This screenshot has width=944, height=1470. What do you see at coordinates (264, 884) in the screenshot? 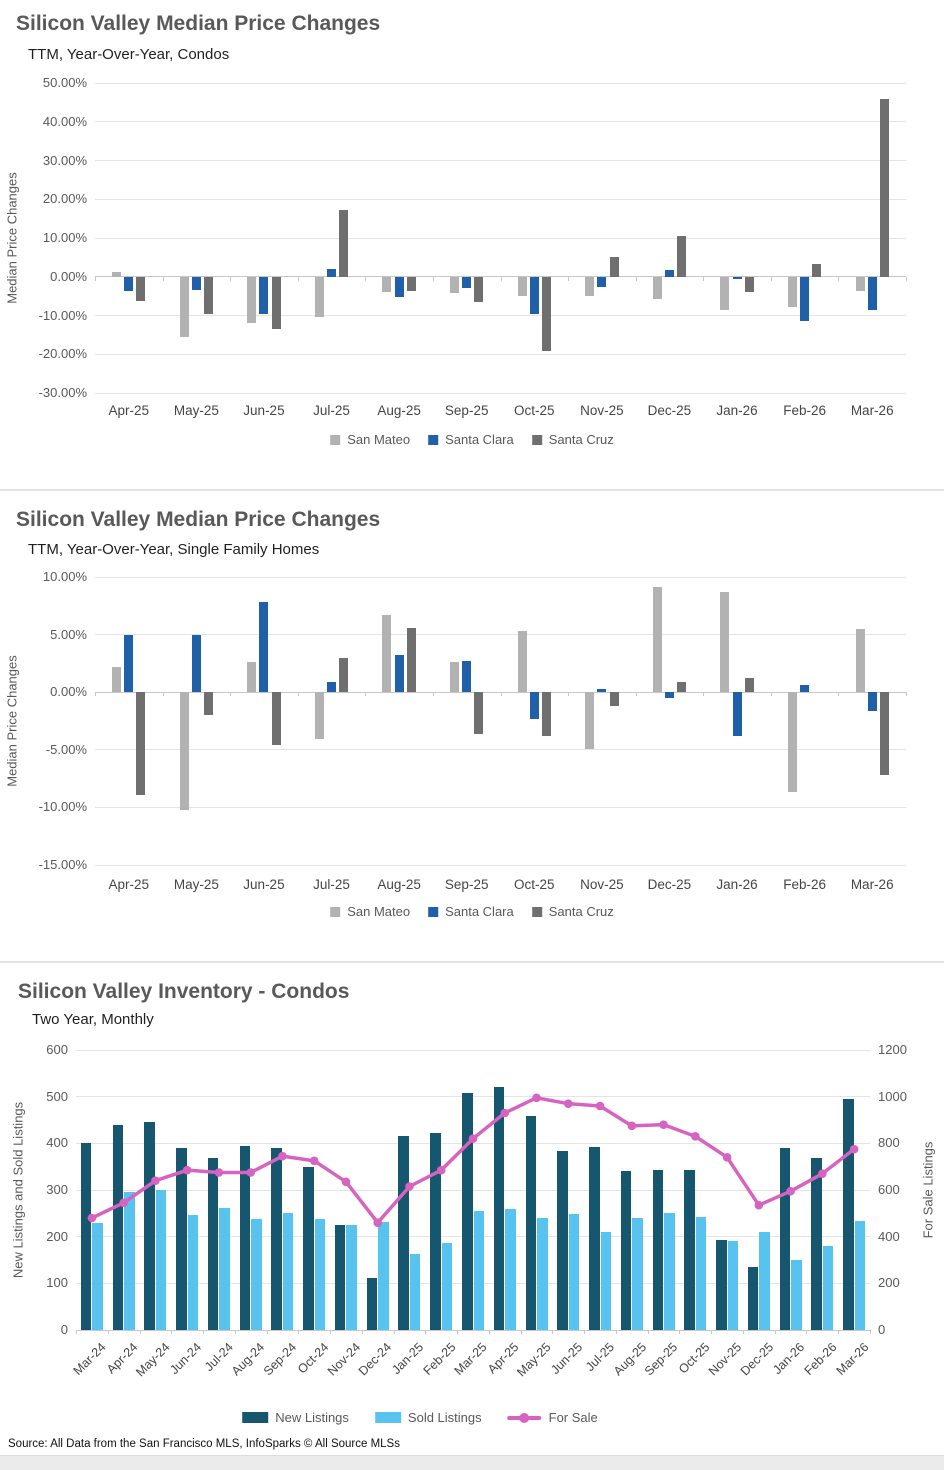
I see `x-tick-label: Jun-25` at bounding box center [264, 884].